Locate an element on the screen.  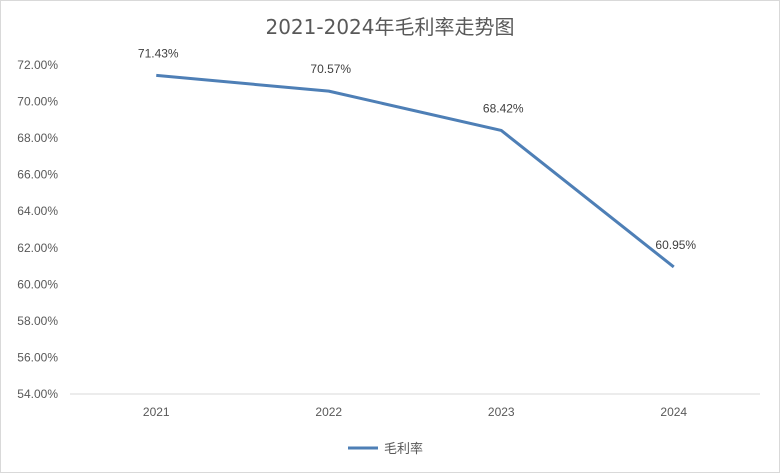
data-label: 60.95% is located at coordinates (675, 245).